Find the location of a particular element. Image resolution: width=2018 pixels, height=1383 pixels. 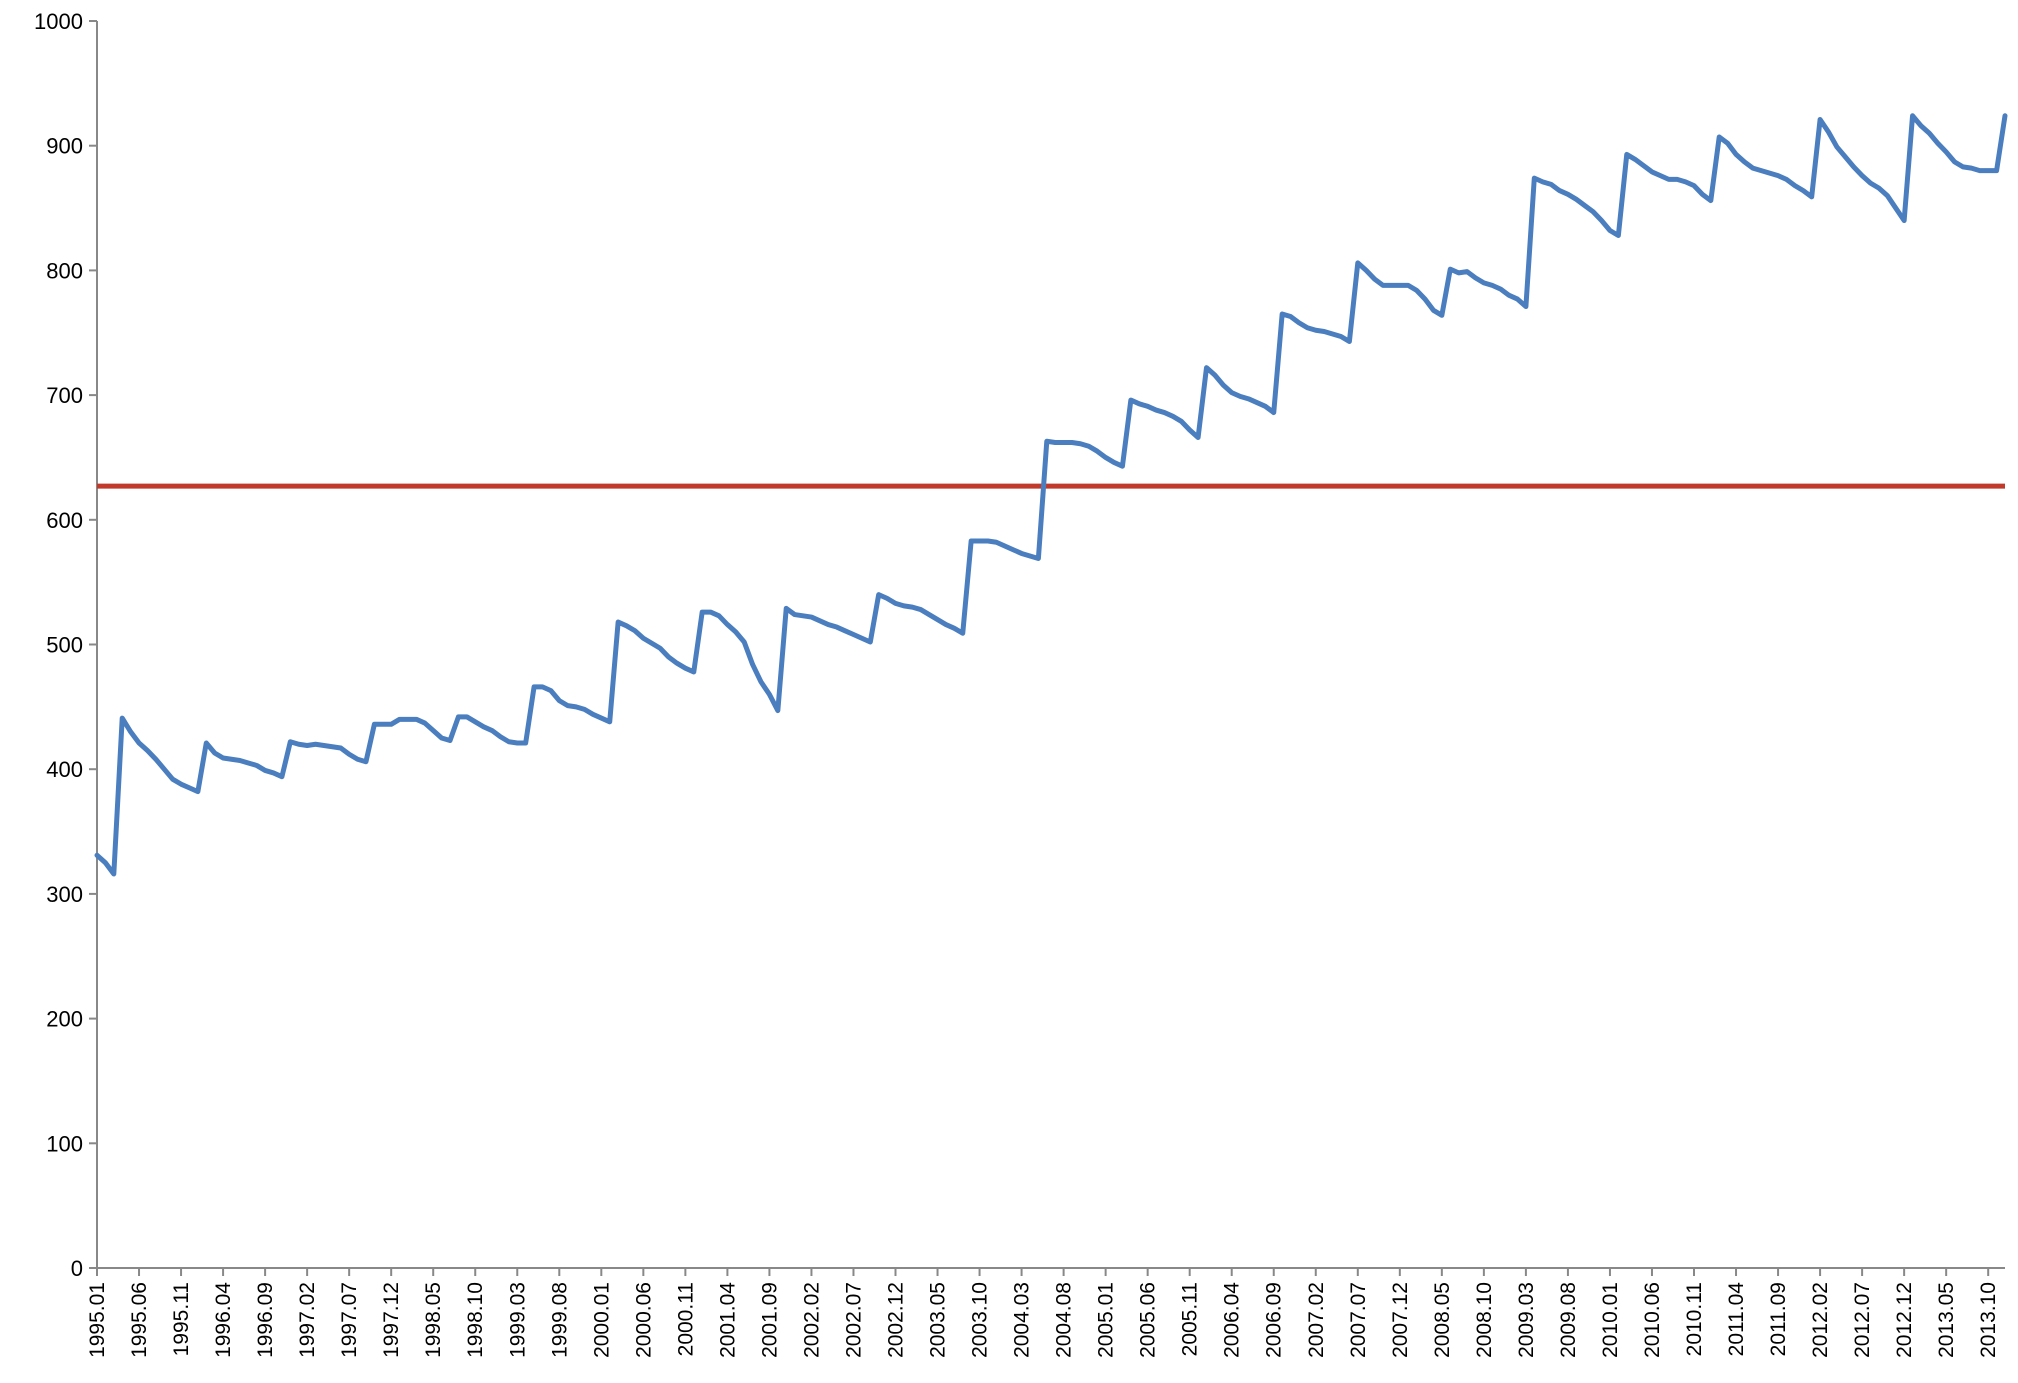

x-tick-label: 2007.02 is located at coordinates (1316, 1320).